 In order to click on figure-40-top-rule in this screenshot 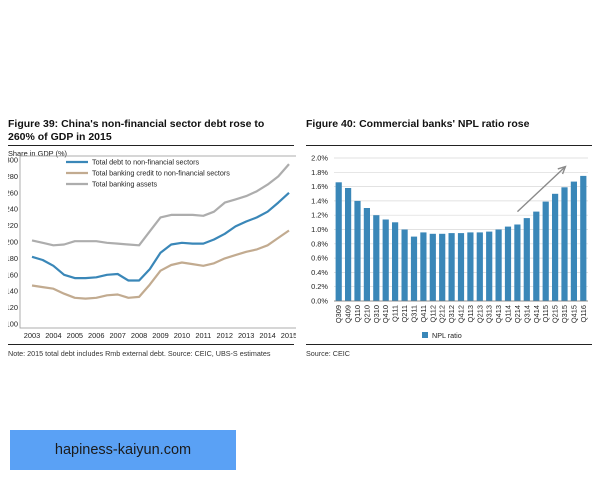, I will do `click(449, 145)`.